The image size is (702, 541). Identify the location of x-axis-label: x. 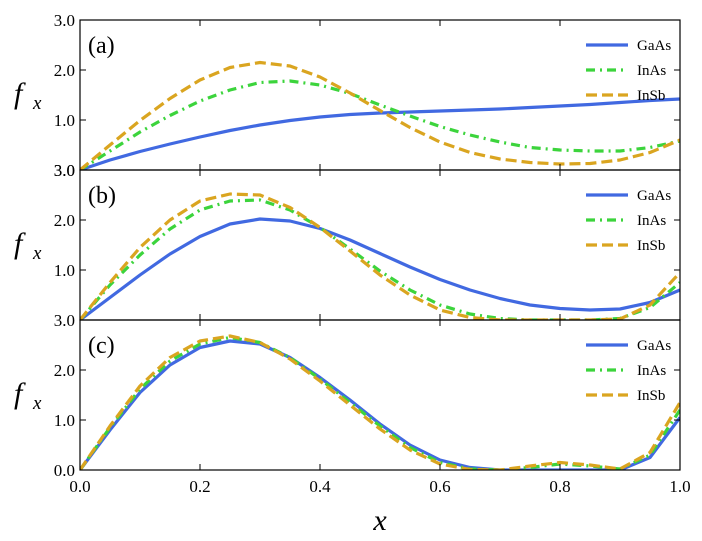
(379, 520).